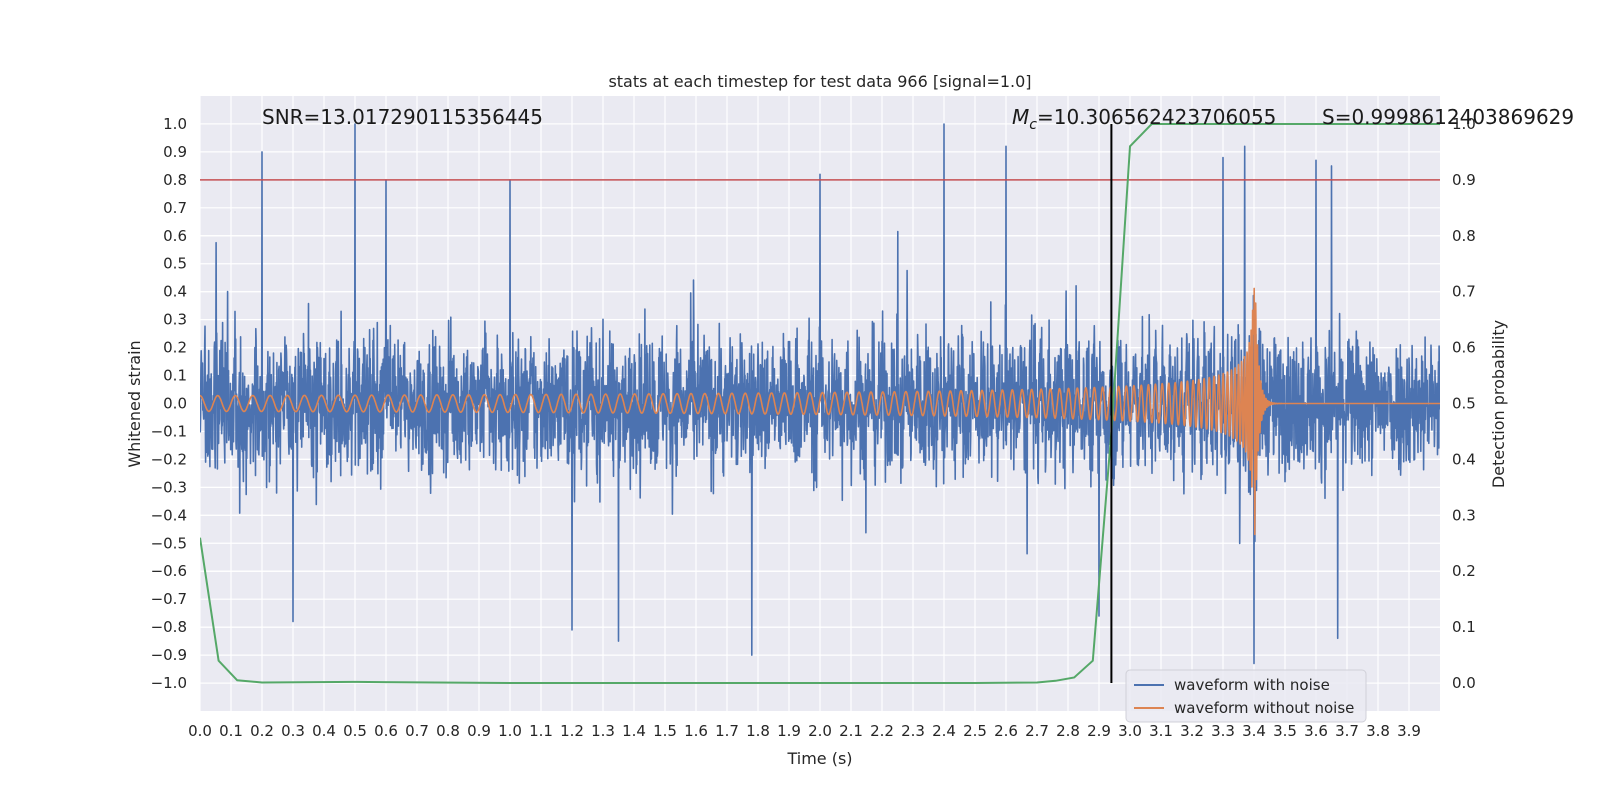 Image resolution: width=1600 pixels, height=800 pixels. I want to click on x-tick-label: 0.7, so click(417, 731).